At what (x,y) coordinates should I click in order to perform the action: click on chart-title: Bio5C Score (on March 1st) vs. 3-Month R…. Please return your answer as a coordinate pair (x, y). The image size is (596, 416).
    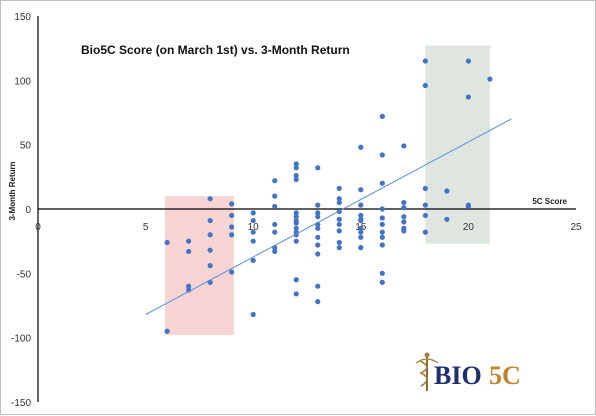
    Looking at the image, I should click on (215, 50).